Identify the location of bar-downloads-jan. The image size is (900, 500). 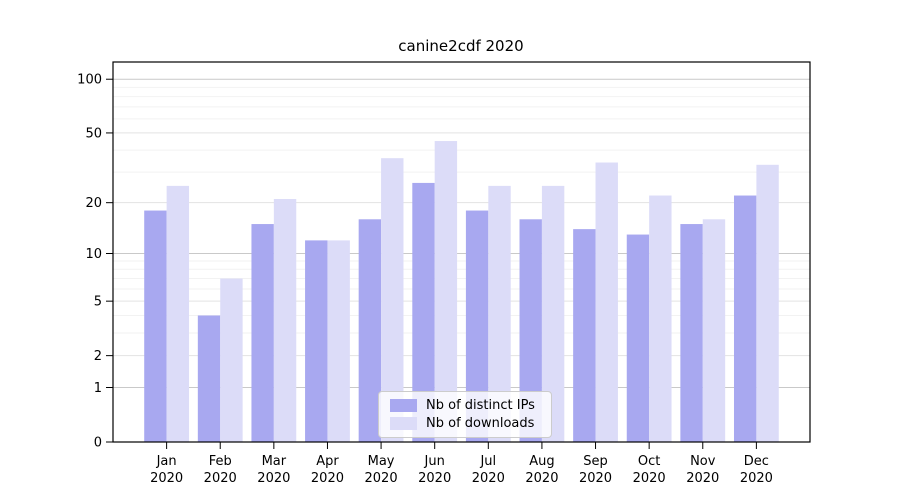
(178, 313).